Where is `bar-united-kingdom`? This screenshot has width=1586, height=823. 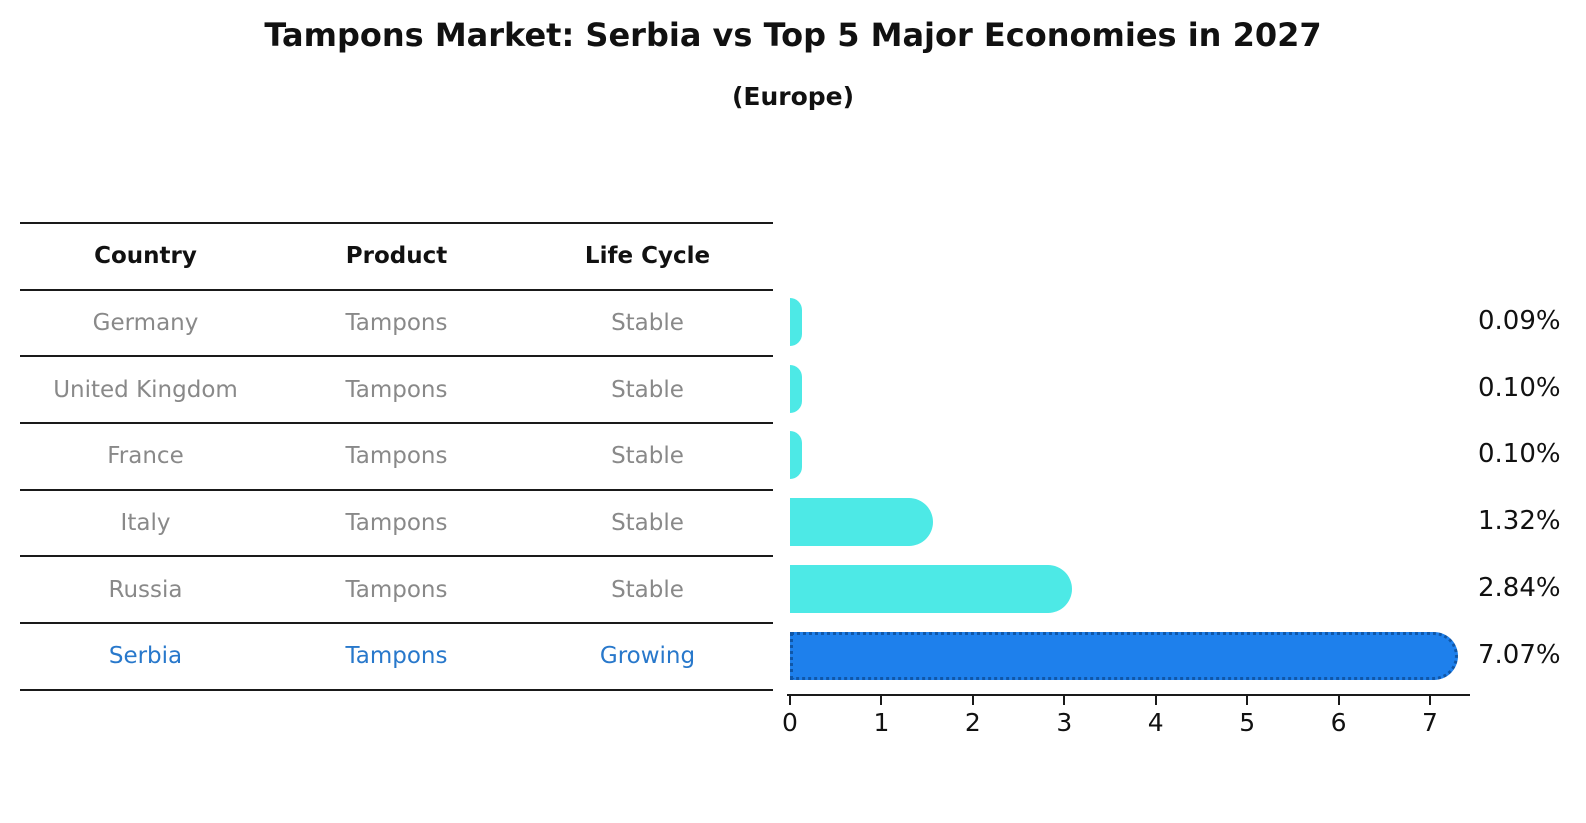 bar-united-kingdom is located at coordinates (796, 388).